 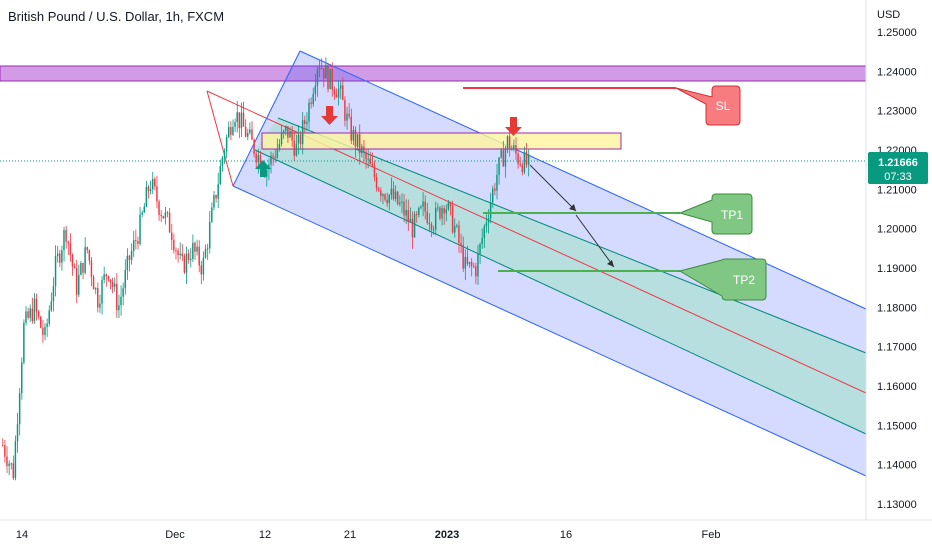 What do you see at coordinates (715, 214) in the screenshot?
I see `tp1-callout: TP1` at bounding box center [715, 214].